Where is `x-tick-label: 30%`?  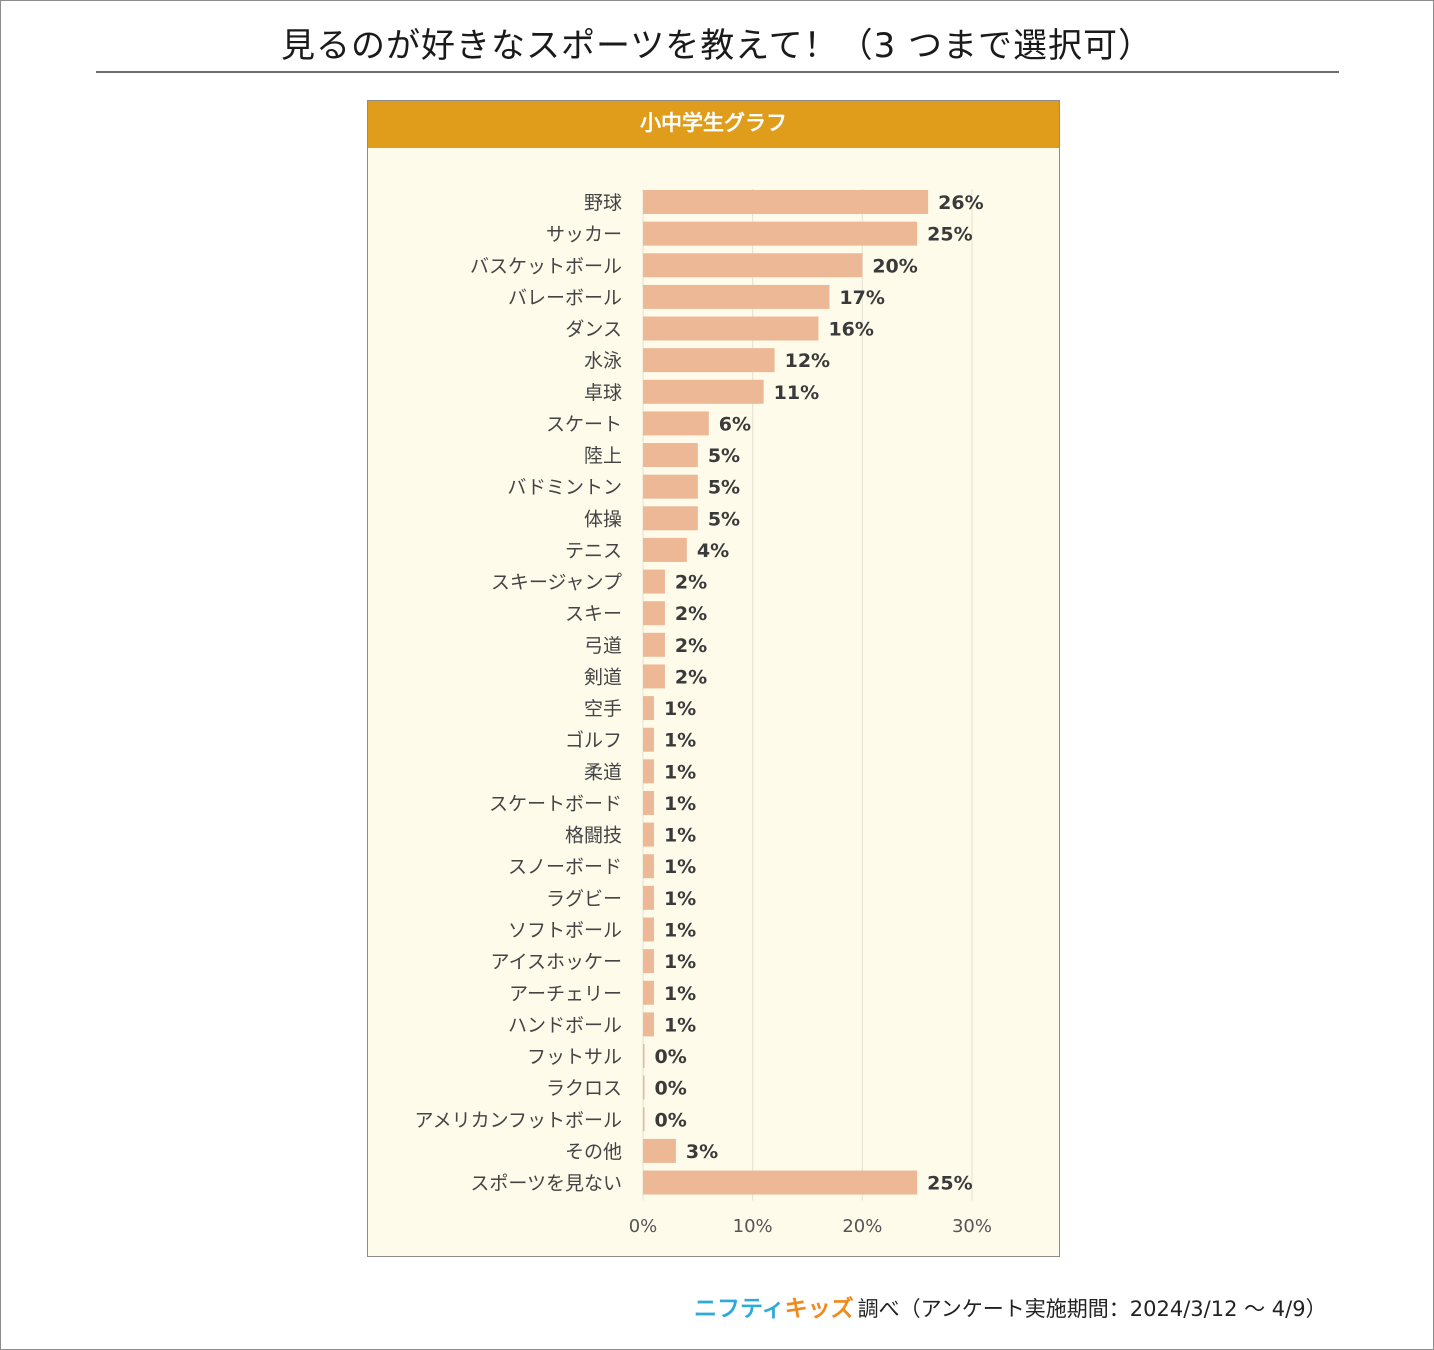 x-tick-label: 30% is located at coordinates (972, 1226).